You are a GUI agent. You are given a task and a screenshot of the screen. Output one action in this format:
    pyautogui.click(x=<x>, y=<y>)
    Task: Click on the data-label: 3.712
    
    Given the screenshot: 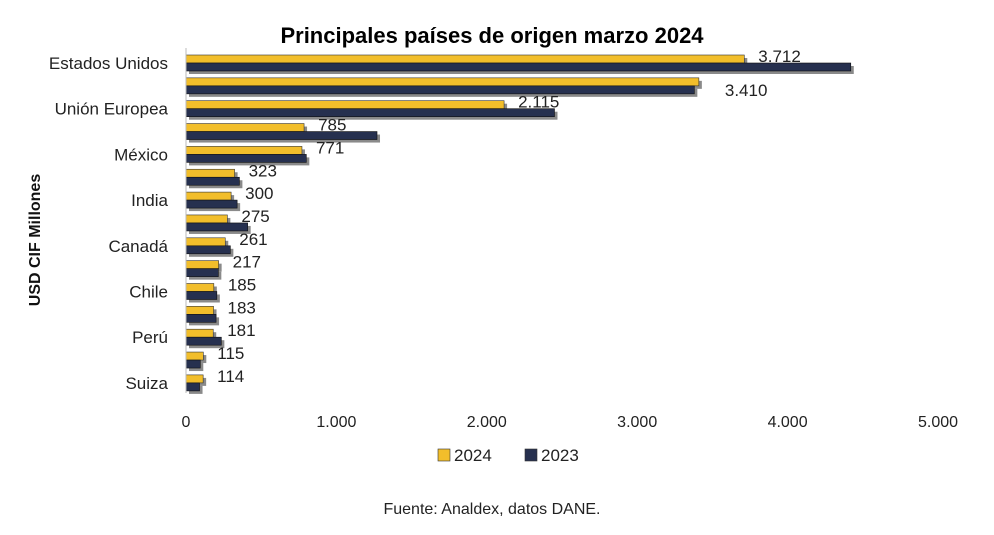 What is the action you would take?
    pyautogui.click(x=779, y=56)
    